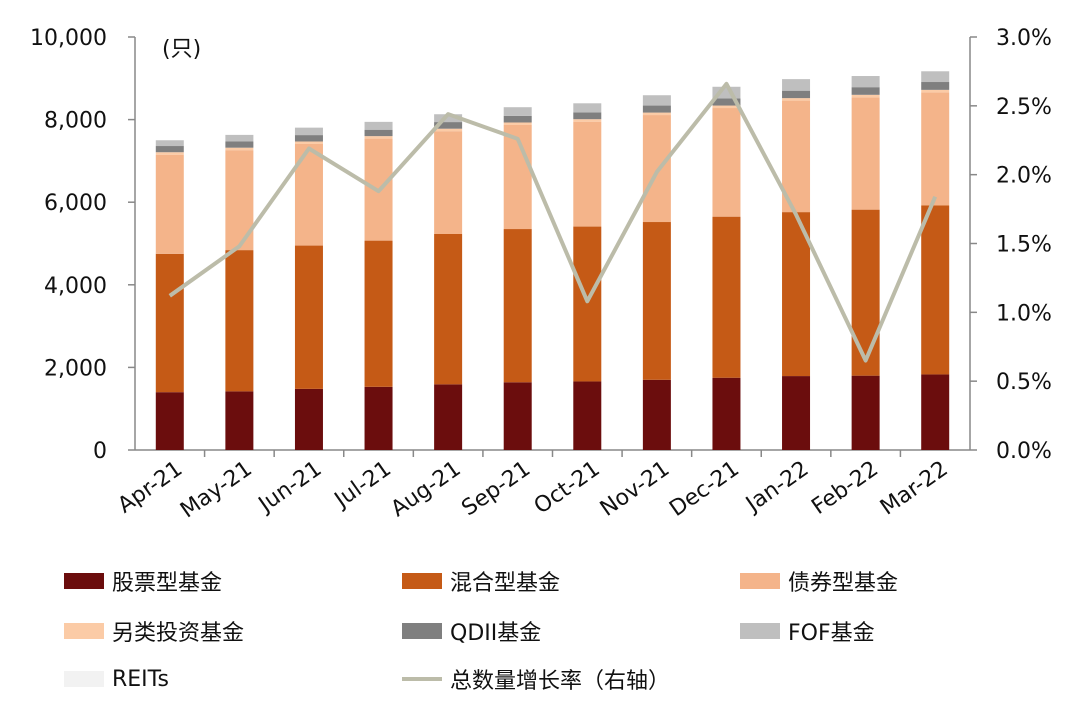  I want to click on y2-tick-label: 3.0%, so click(1024, 38).